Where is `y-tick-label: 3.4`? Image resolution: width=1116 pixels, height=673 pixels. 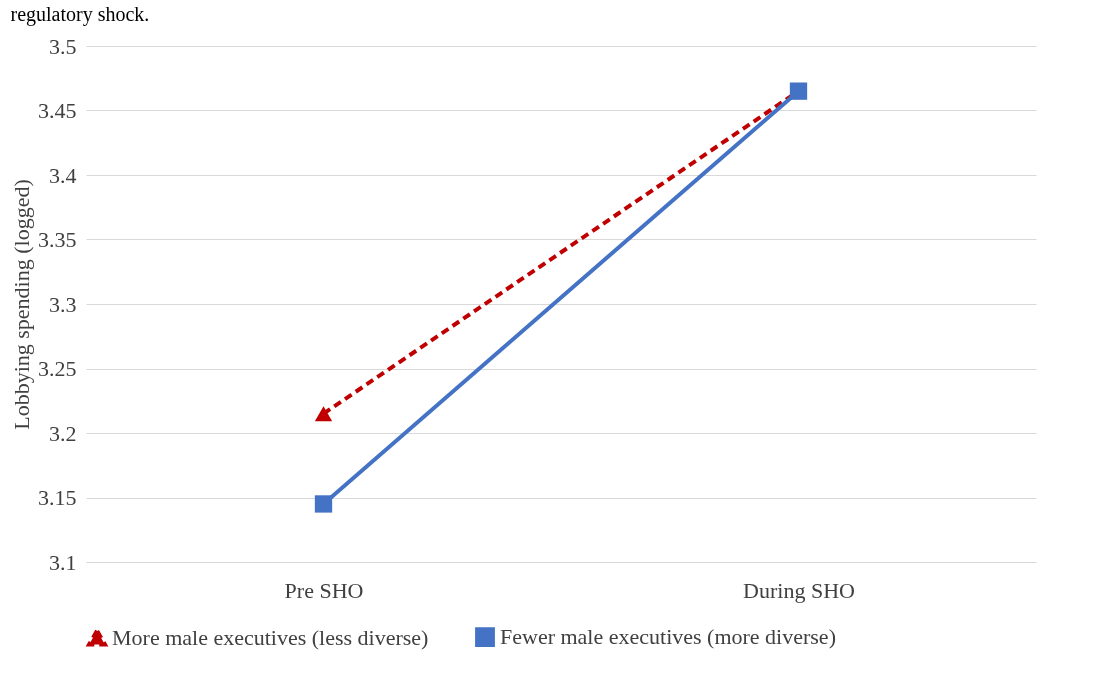
y-tick-label: 3.4 is located at coordinates (63, 175).